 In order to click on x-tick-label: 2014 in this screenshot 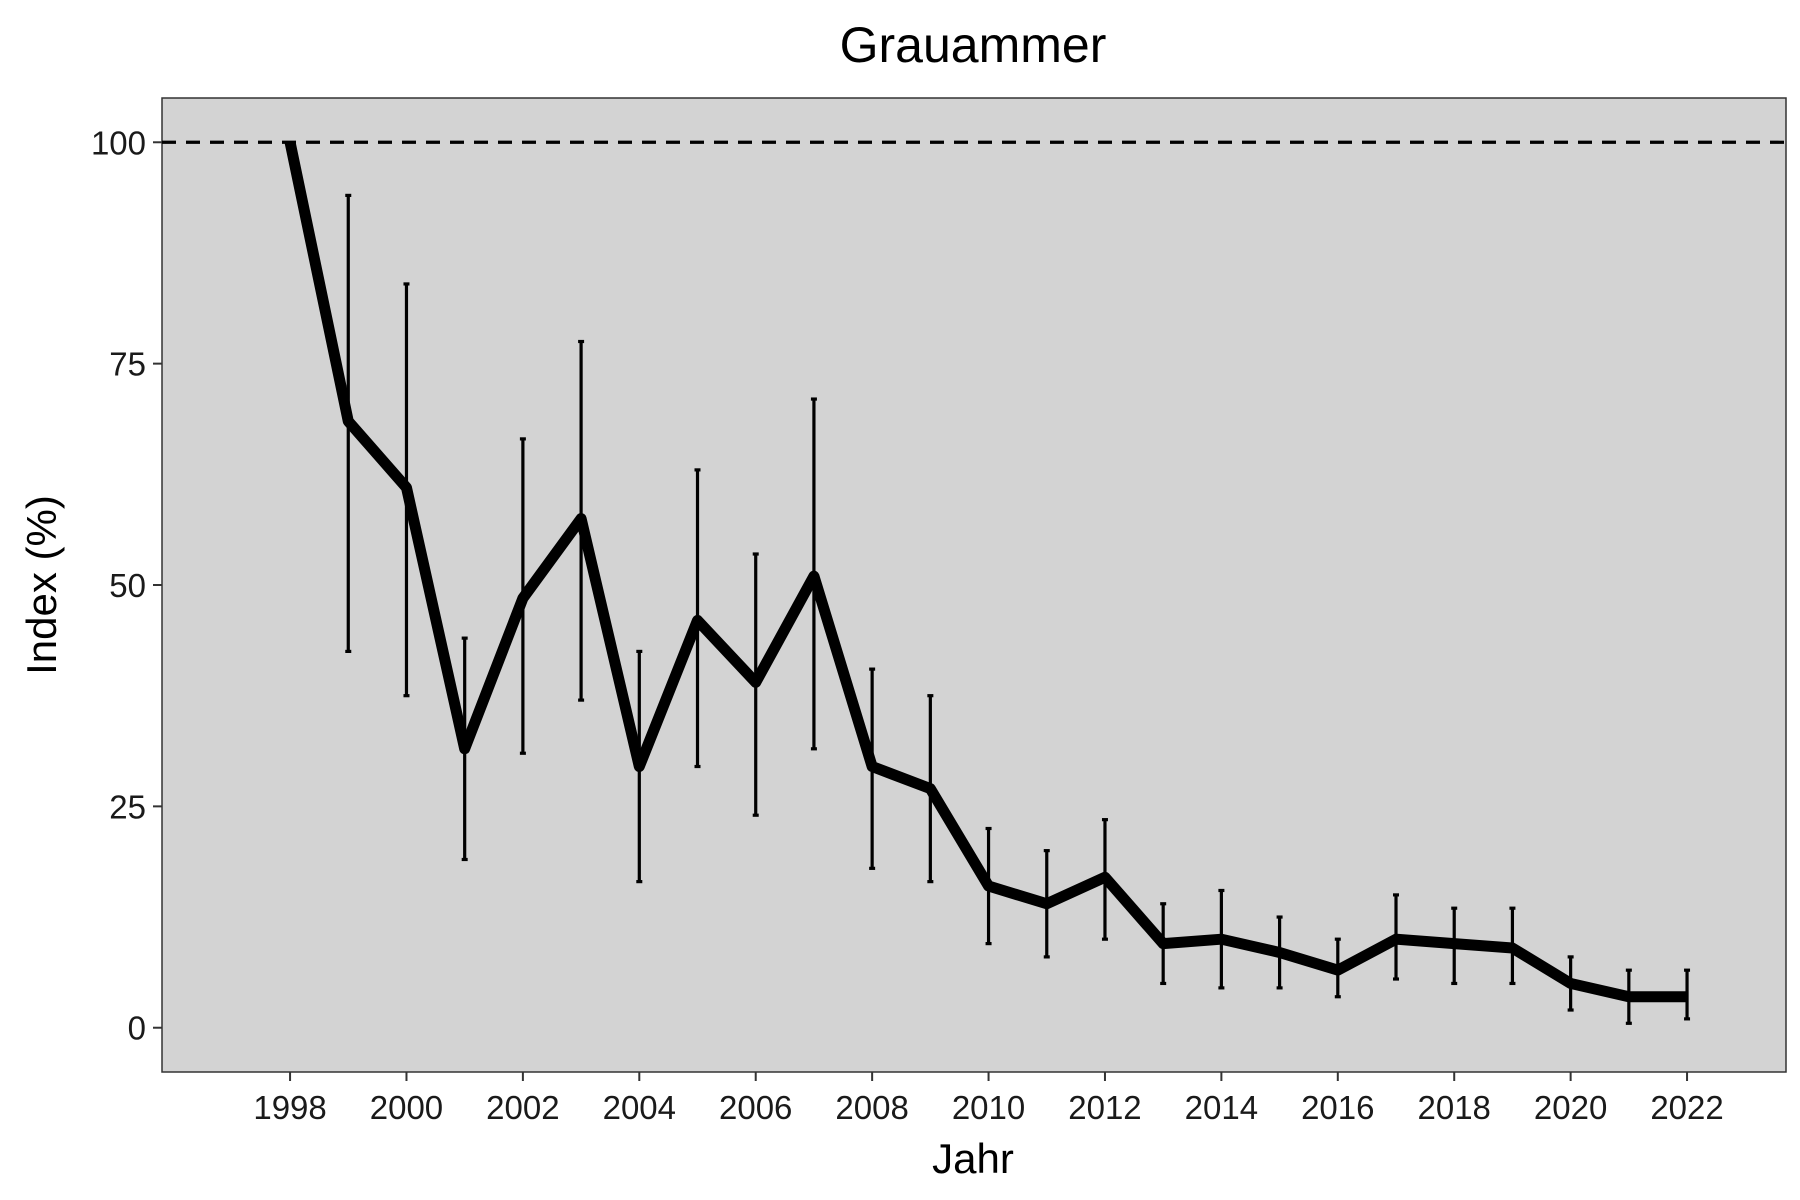, I will do `click(1221, 1107)`.